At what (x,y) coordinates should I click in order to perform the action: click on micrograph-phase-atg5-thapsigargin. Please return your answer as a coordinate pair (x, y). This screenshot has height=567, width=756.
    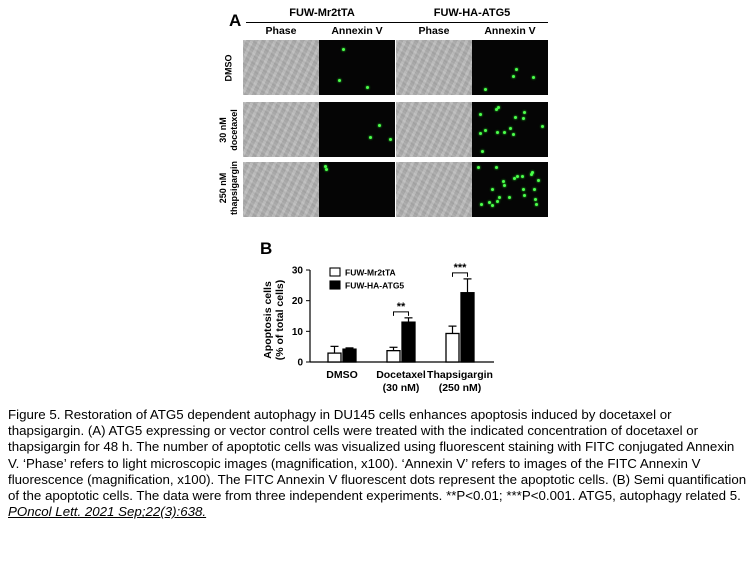
    Looking at the image, I should click on (434, 189).